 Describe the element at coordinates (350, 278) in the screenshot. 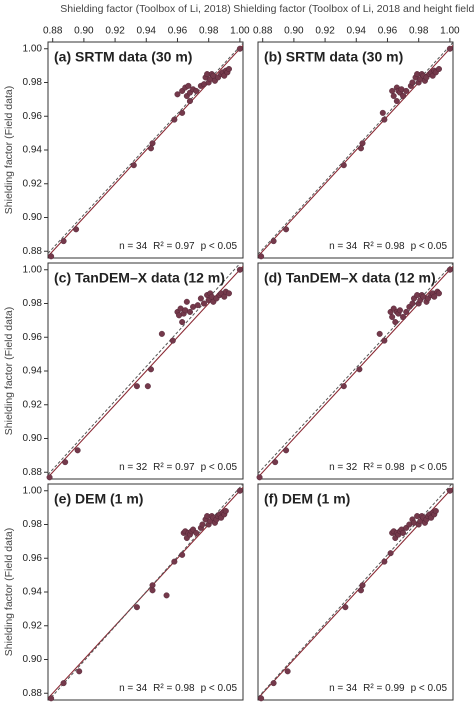

I see `panel-title: (d) TanDEM–X data (12 m)` at that location.